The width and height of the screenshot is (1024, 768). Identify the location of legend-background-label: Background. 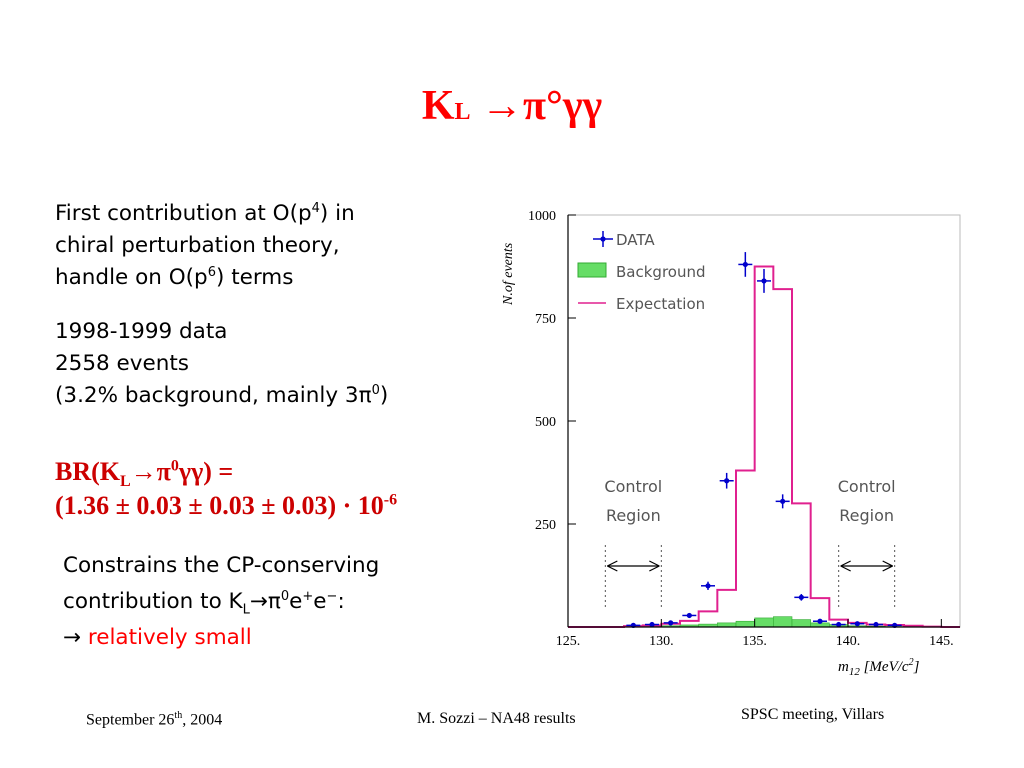
(661, 272).